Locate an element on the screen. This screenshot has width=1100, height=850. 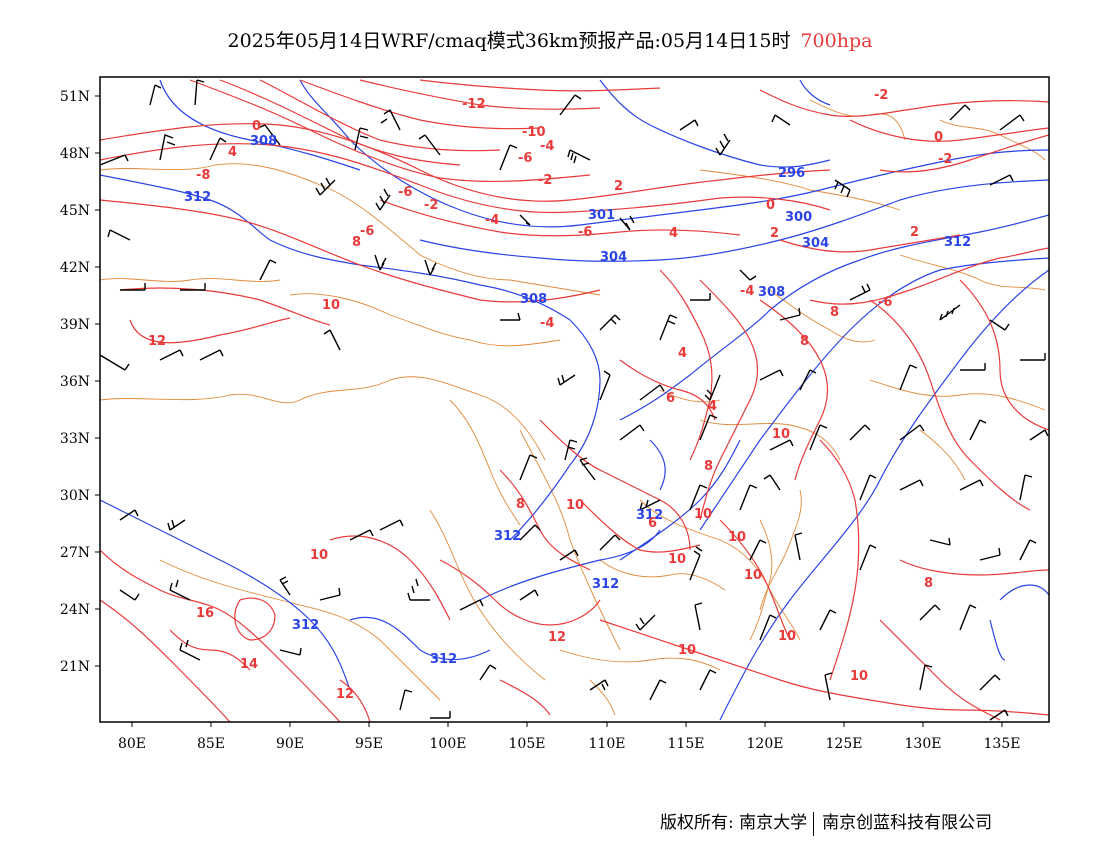
lon-label: 105E is located at coordinates (527, 744).